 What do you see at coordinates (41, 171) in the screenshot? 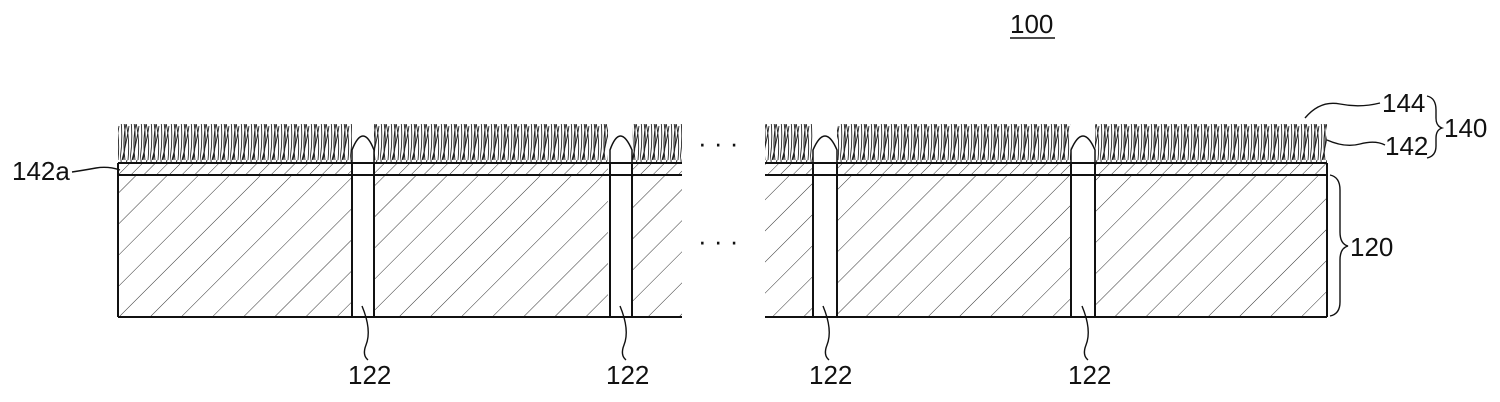
I see `label-142a: 142a` at bounding box center [41, 171].